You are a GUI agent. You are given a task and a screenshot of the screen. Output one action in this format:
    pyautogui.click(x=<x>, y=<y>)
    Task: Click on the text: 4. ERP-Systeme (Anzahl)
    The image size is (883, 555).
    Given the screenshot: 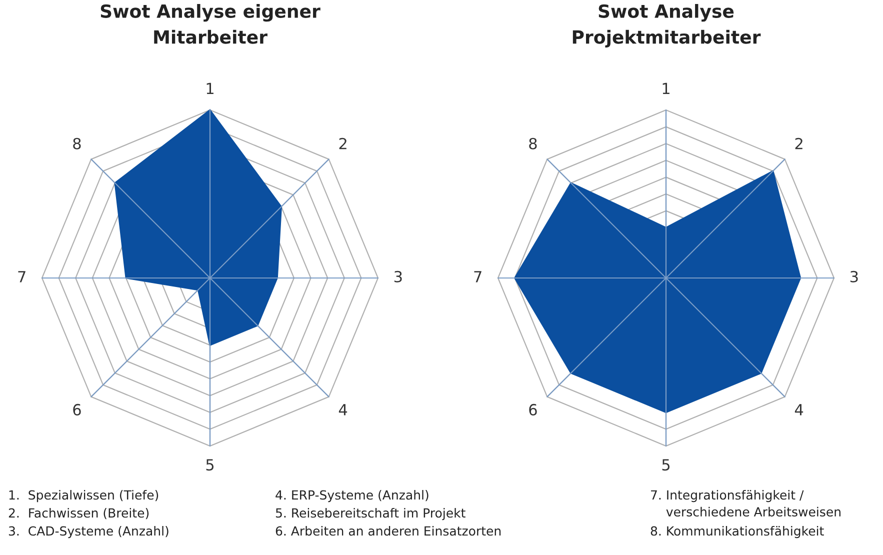 What is the action you would take?
    pyautogui.click(x=352, y=496)
    